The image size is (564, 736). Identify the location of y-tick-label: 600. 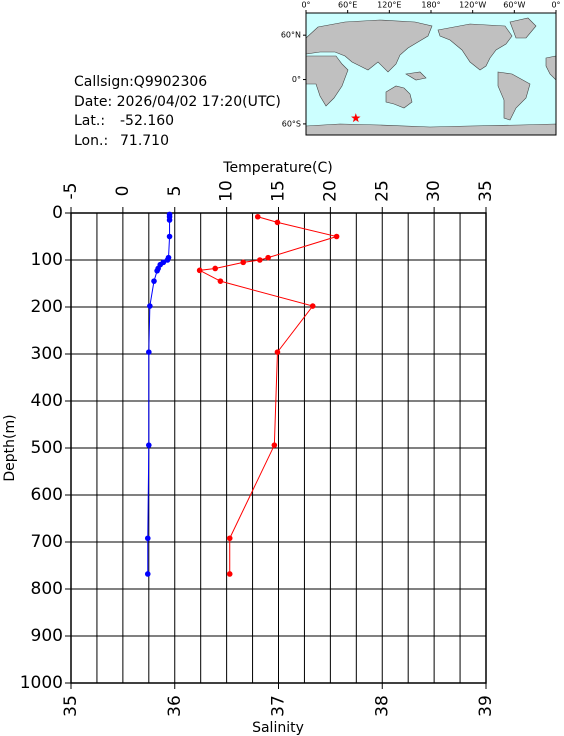
(47, 495).